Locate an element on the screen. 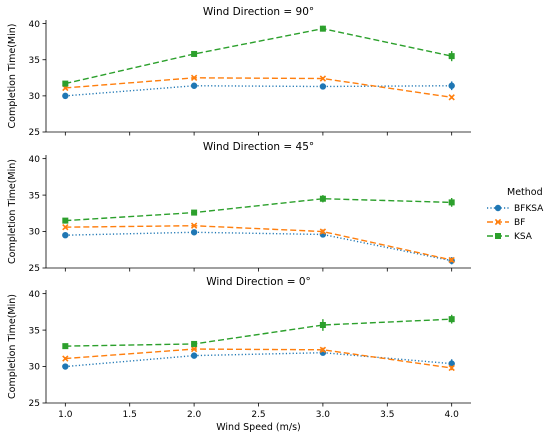 This screenshot has width=550, height=440. panel-title: Wind Direction = 0° is located at coordinates (258, 282).